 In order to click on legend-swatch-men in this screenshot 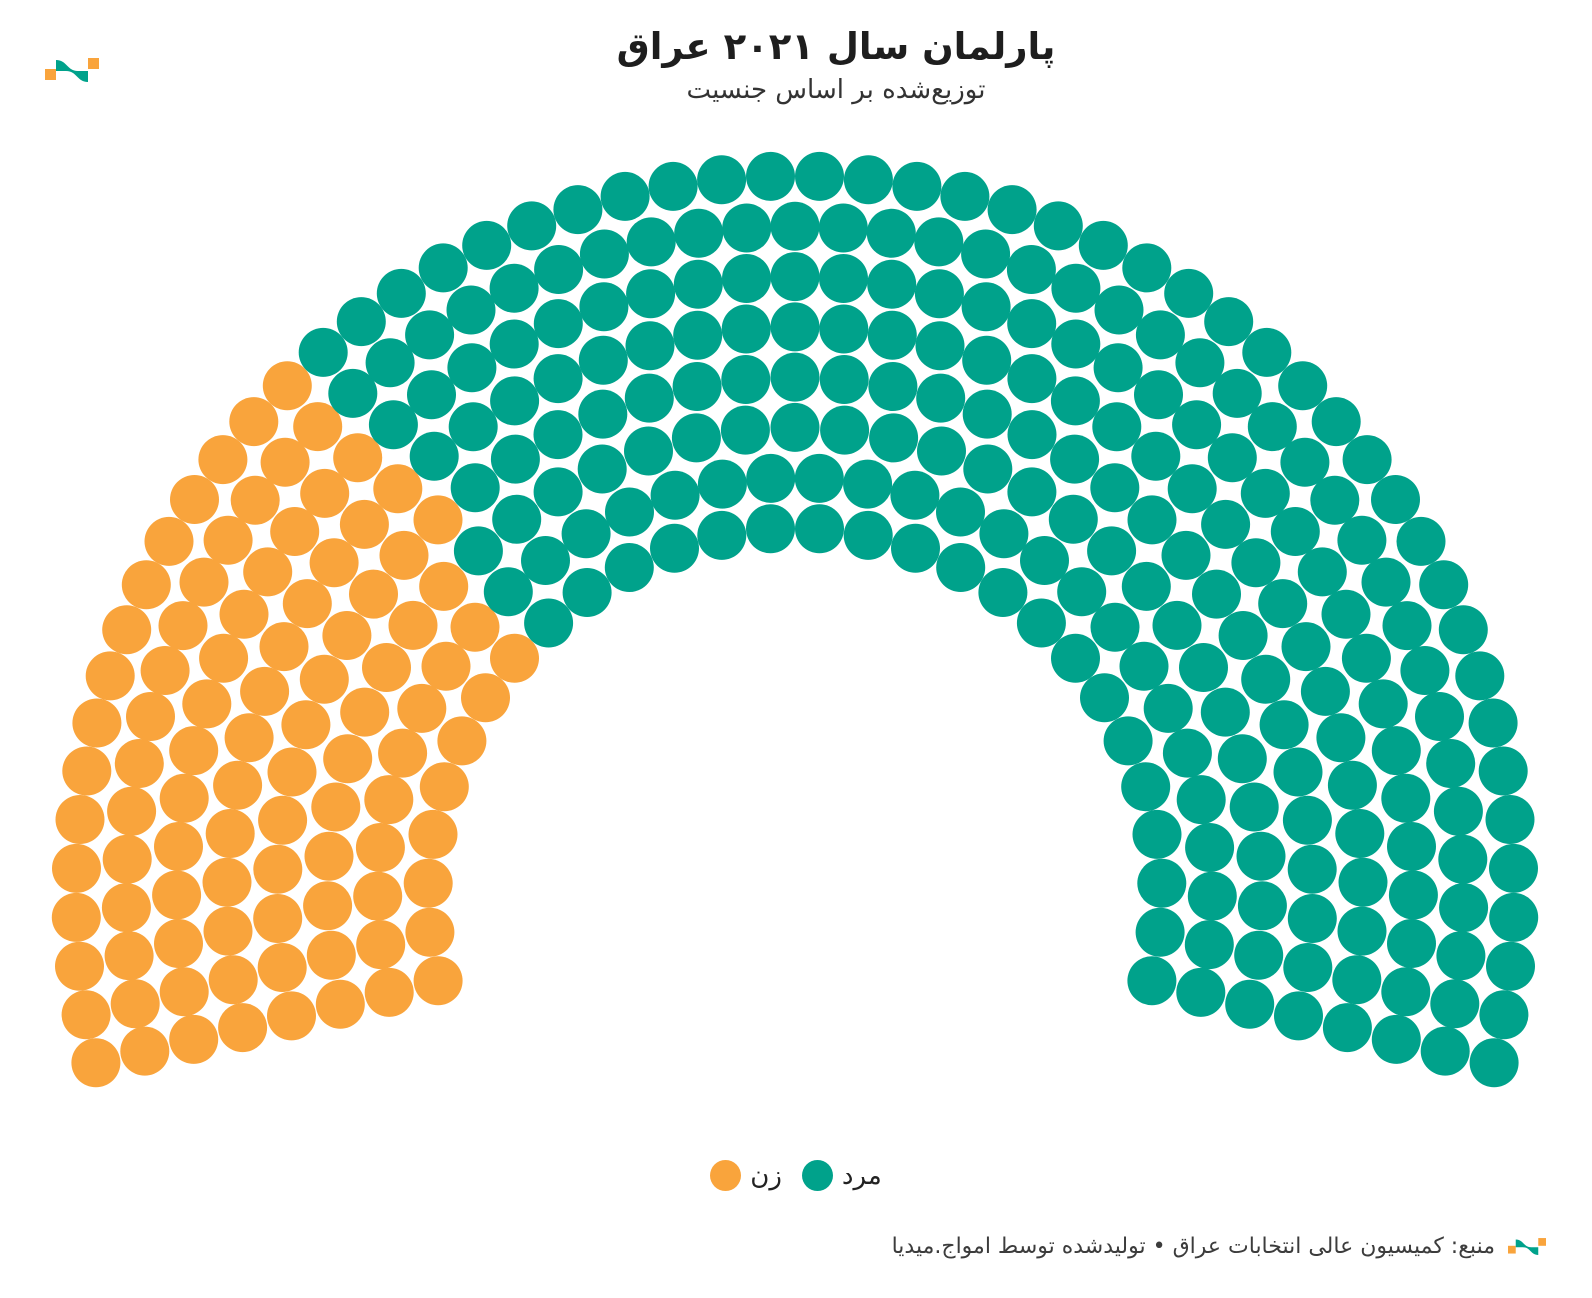, I will do `click(817, 1175)`.